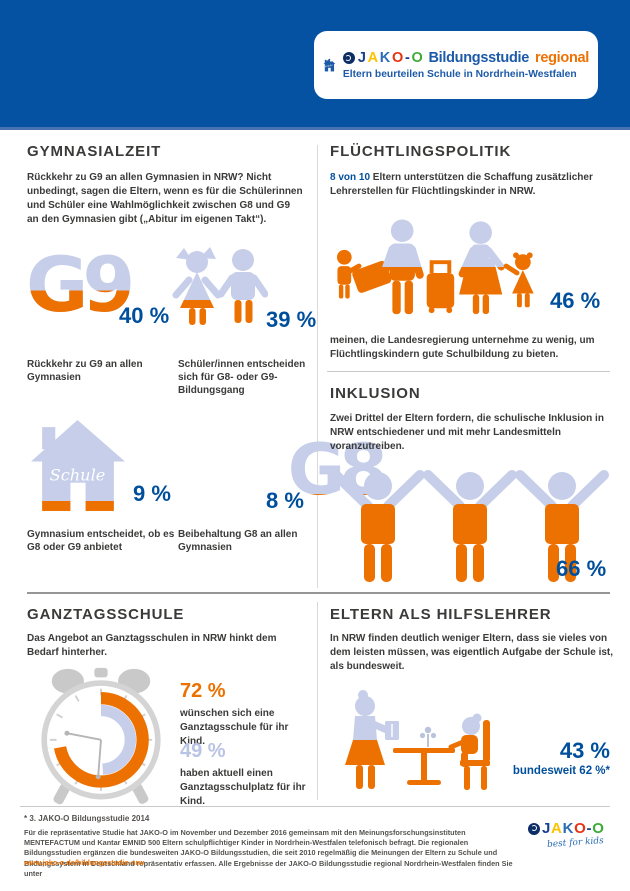 The width and height of the screenshot is (630, 891). I want to click on house-logo-label: Schule, so click(329, 66).